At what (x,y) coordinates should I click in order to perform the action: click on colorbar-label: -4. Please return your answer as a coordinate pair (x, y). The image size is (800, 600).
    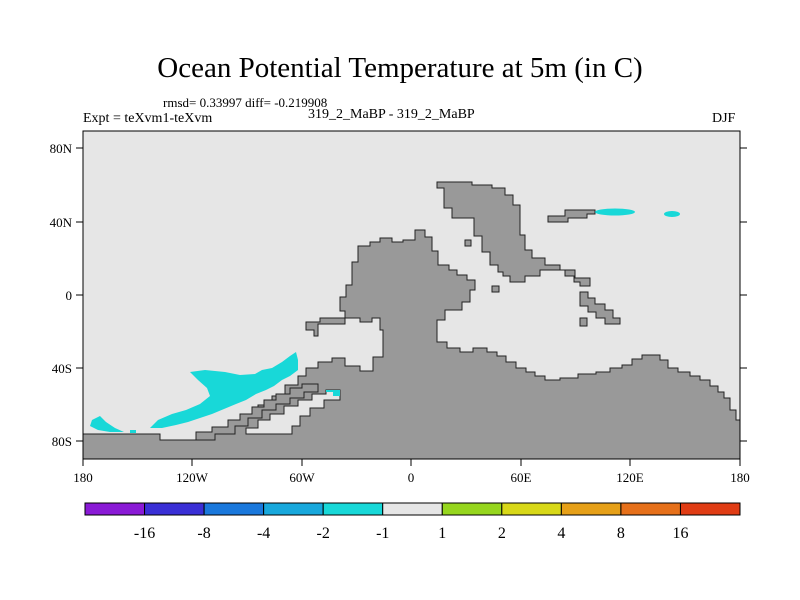
    Looking at the image, I should click on (263, 533).